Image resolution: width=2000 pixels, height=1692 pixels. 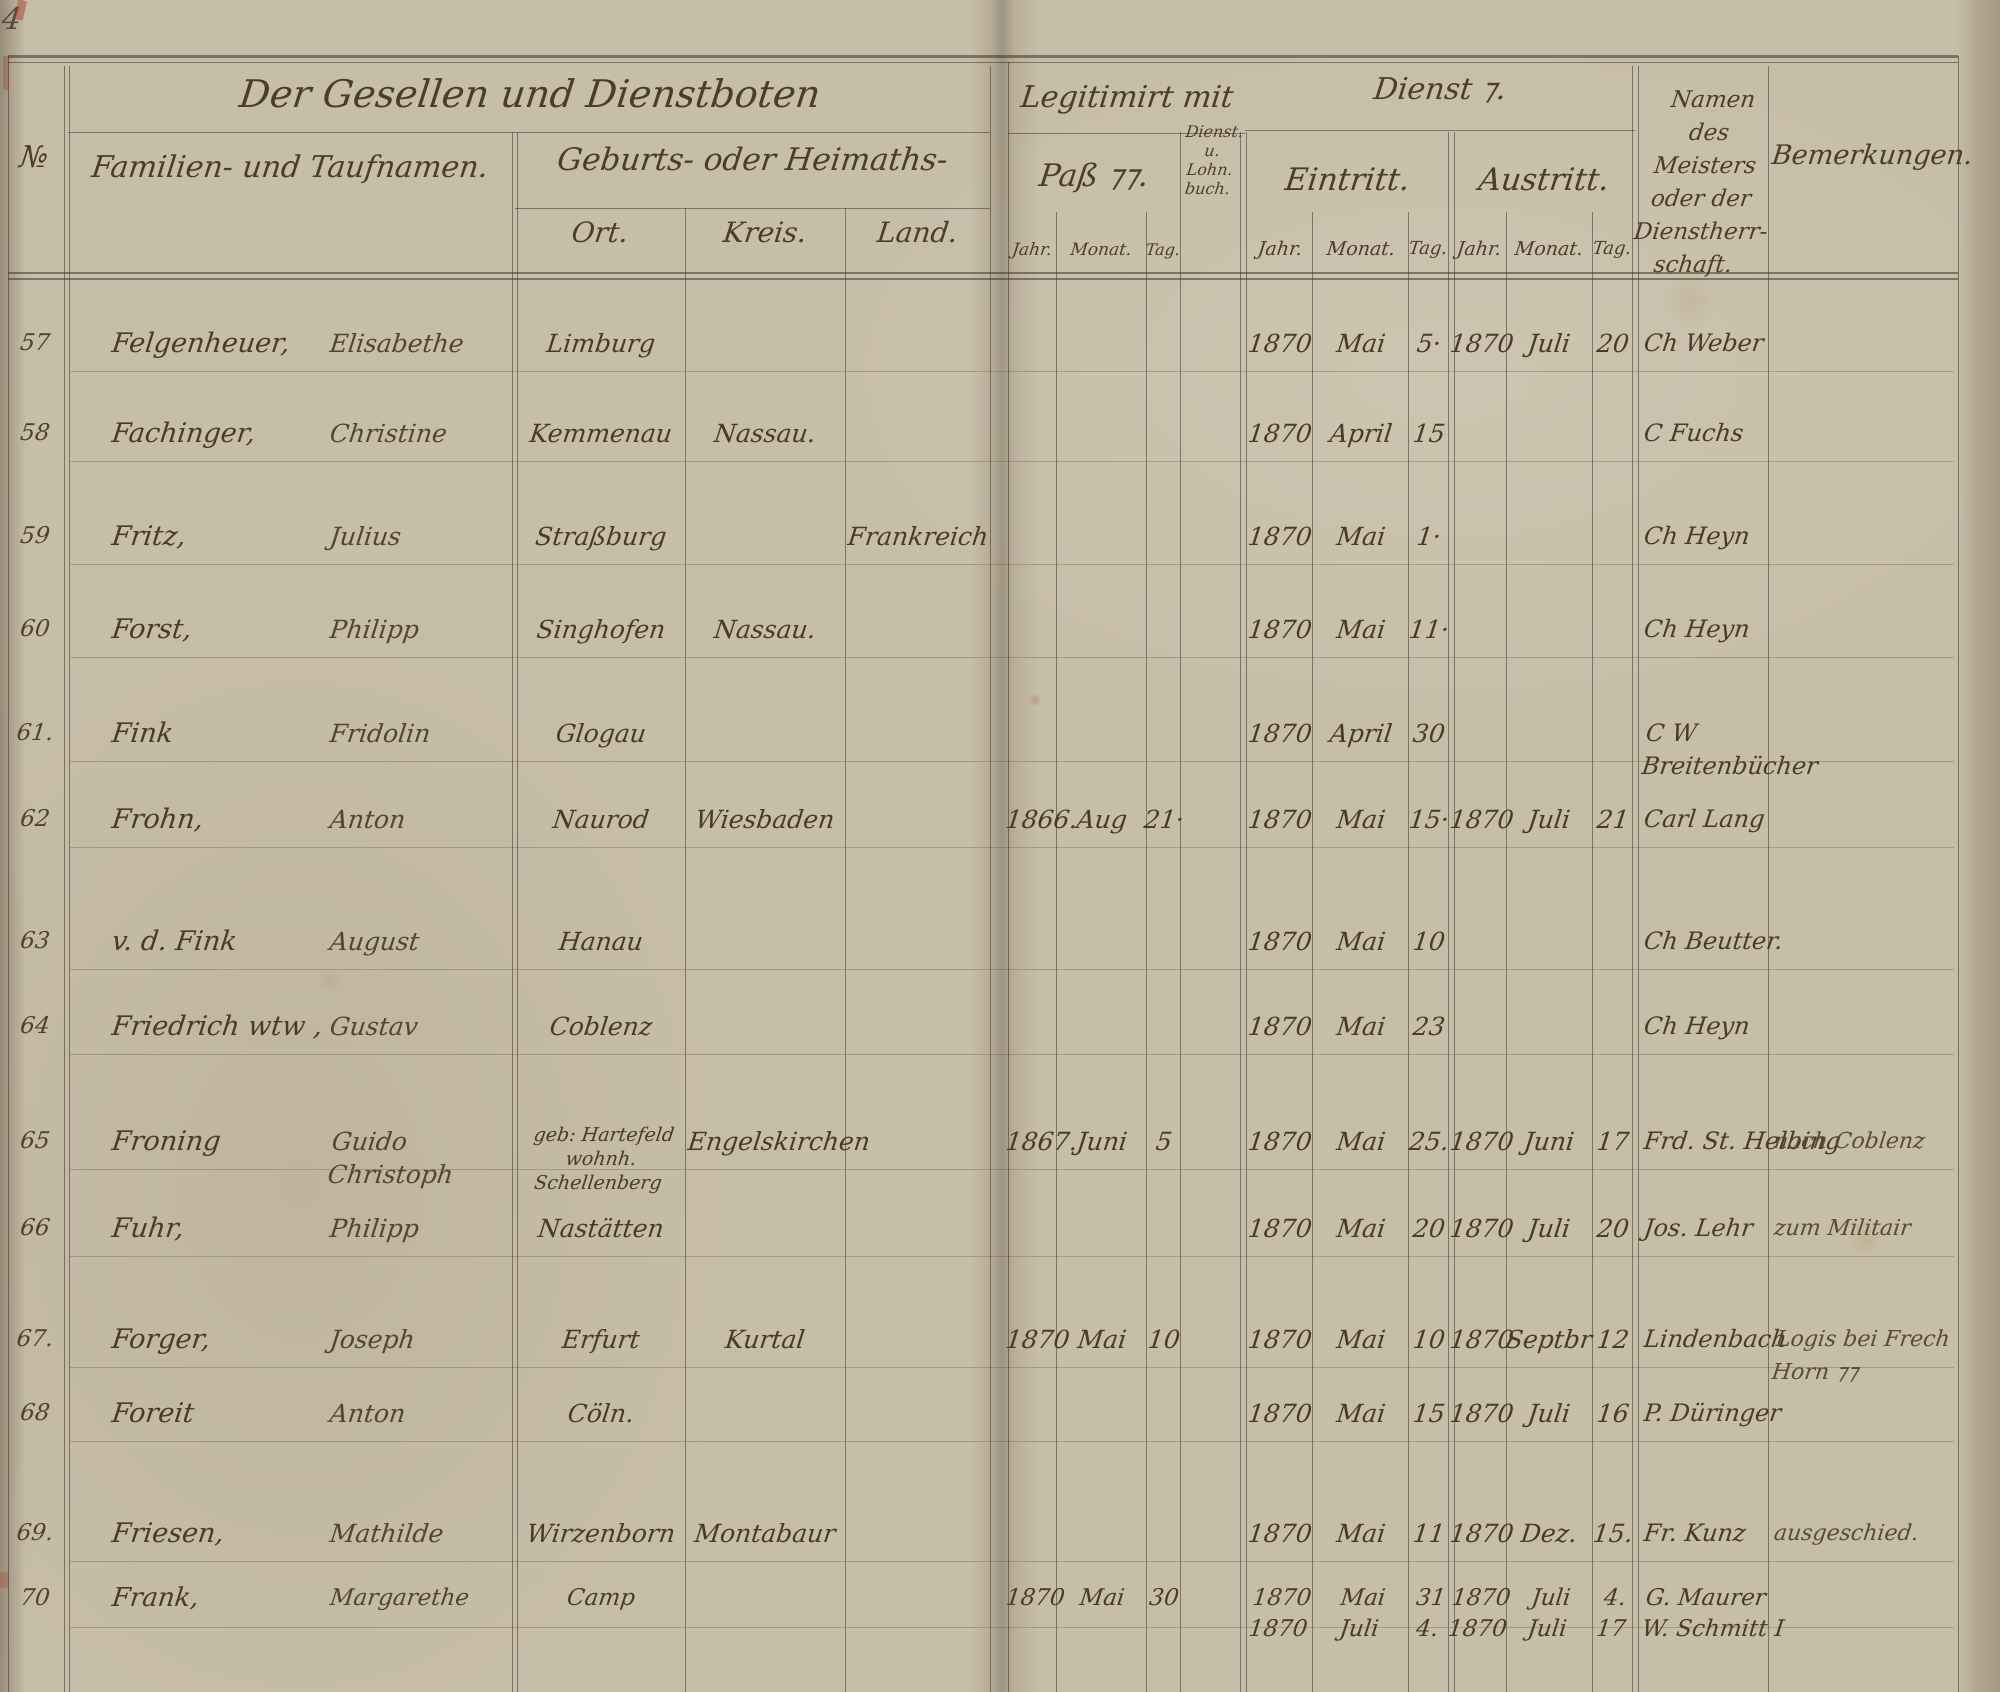 What do you see at coordinates (365, 536) in the screenshot?
I see `cell-given: Julius` at bounding box center [365, 536].